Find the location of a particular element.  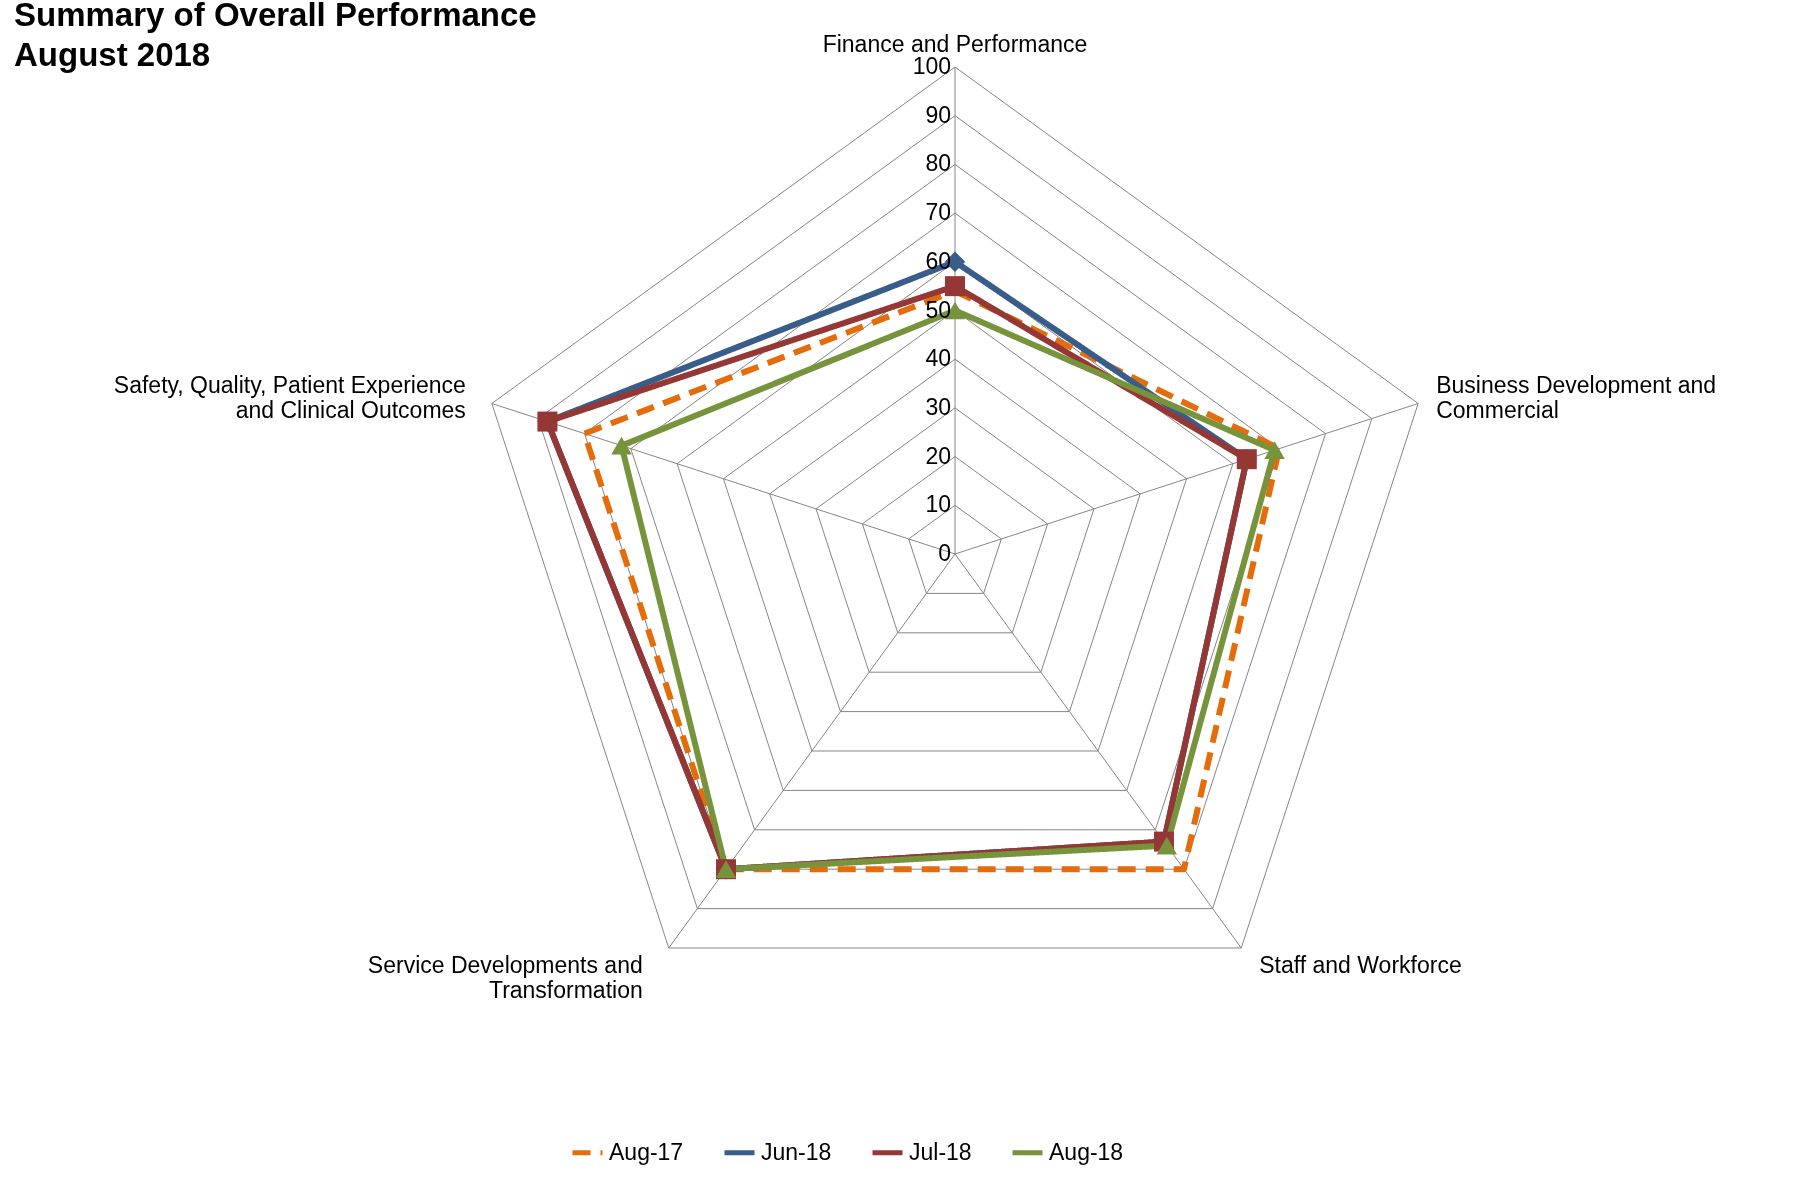

chart-title: Summary of Overall Performance is located at coordinates (275, 16).